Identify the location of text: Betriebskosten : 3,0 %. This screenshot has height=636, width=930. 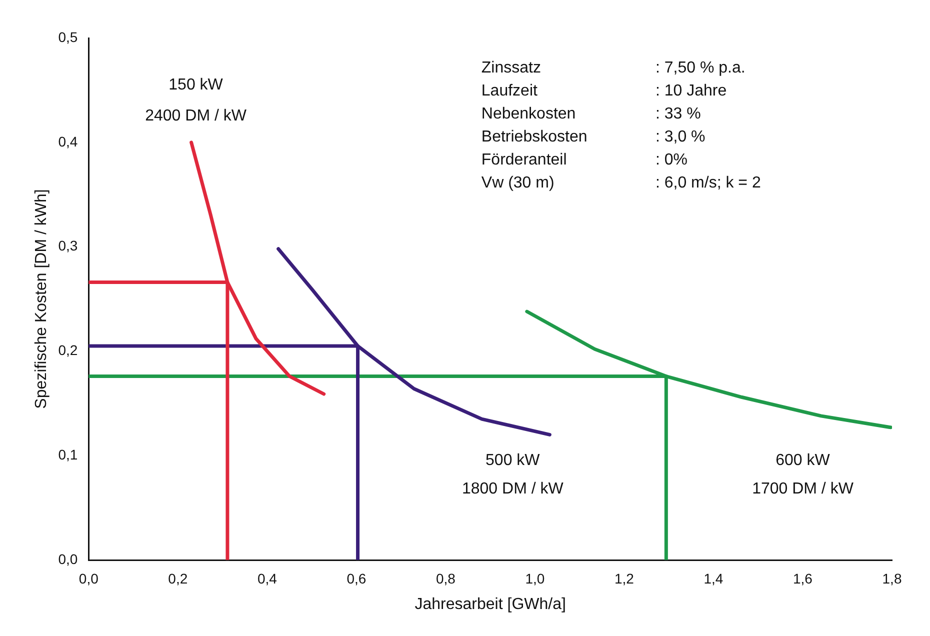
(593, 137).